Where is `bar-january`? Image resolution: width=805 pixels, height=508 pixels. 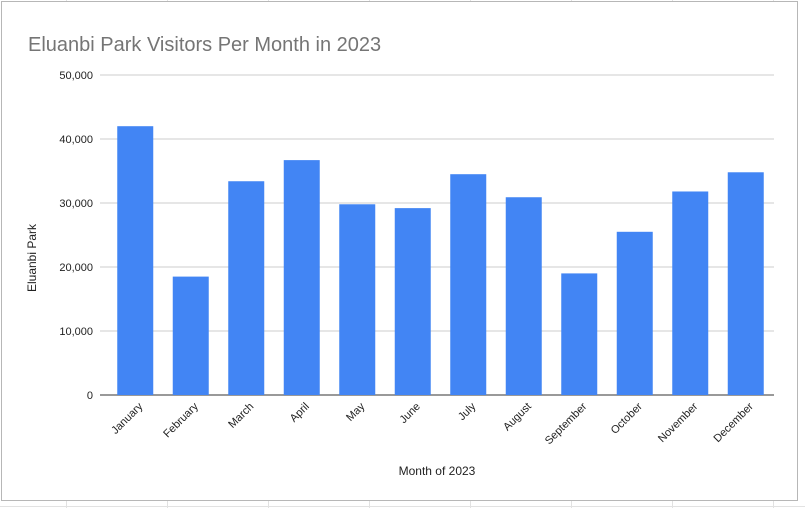
bar-january is located at coordinates (135, 260).